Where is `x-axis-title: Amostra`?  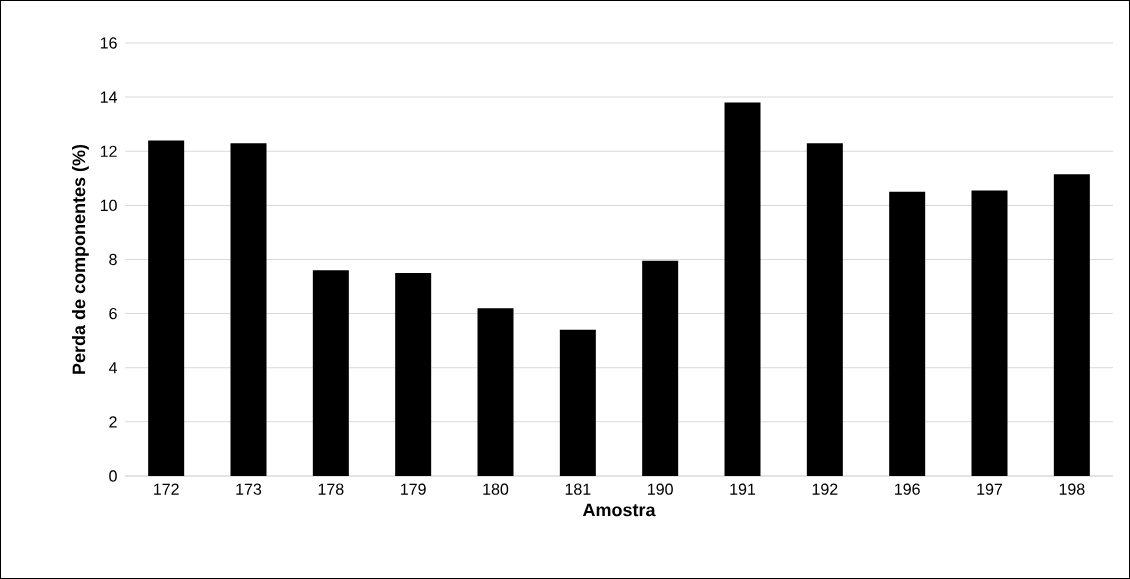 x-axis-title: Amostra is located at coordinates (619, 510).